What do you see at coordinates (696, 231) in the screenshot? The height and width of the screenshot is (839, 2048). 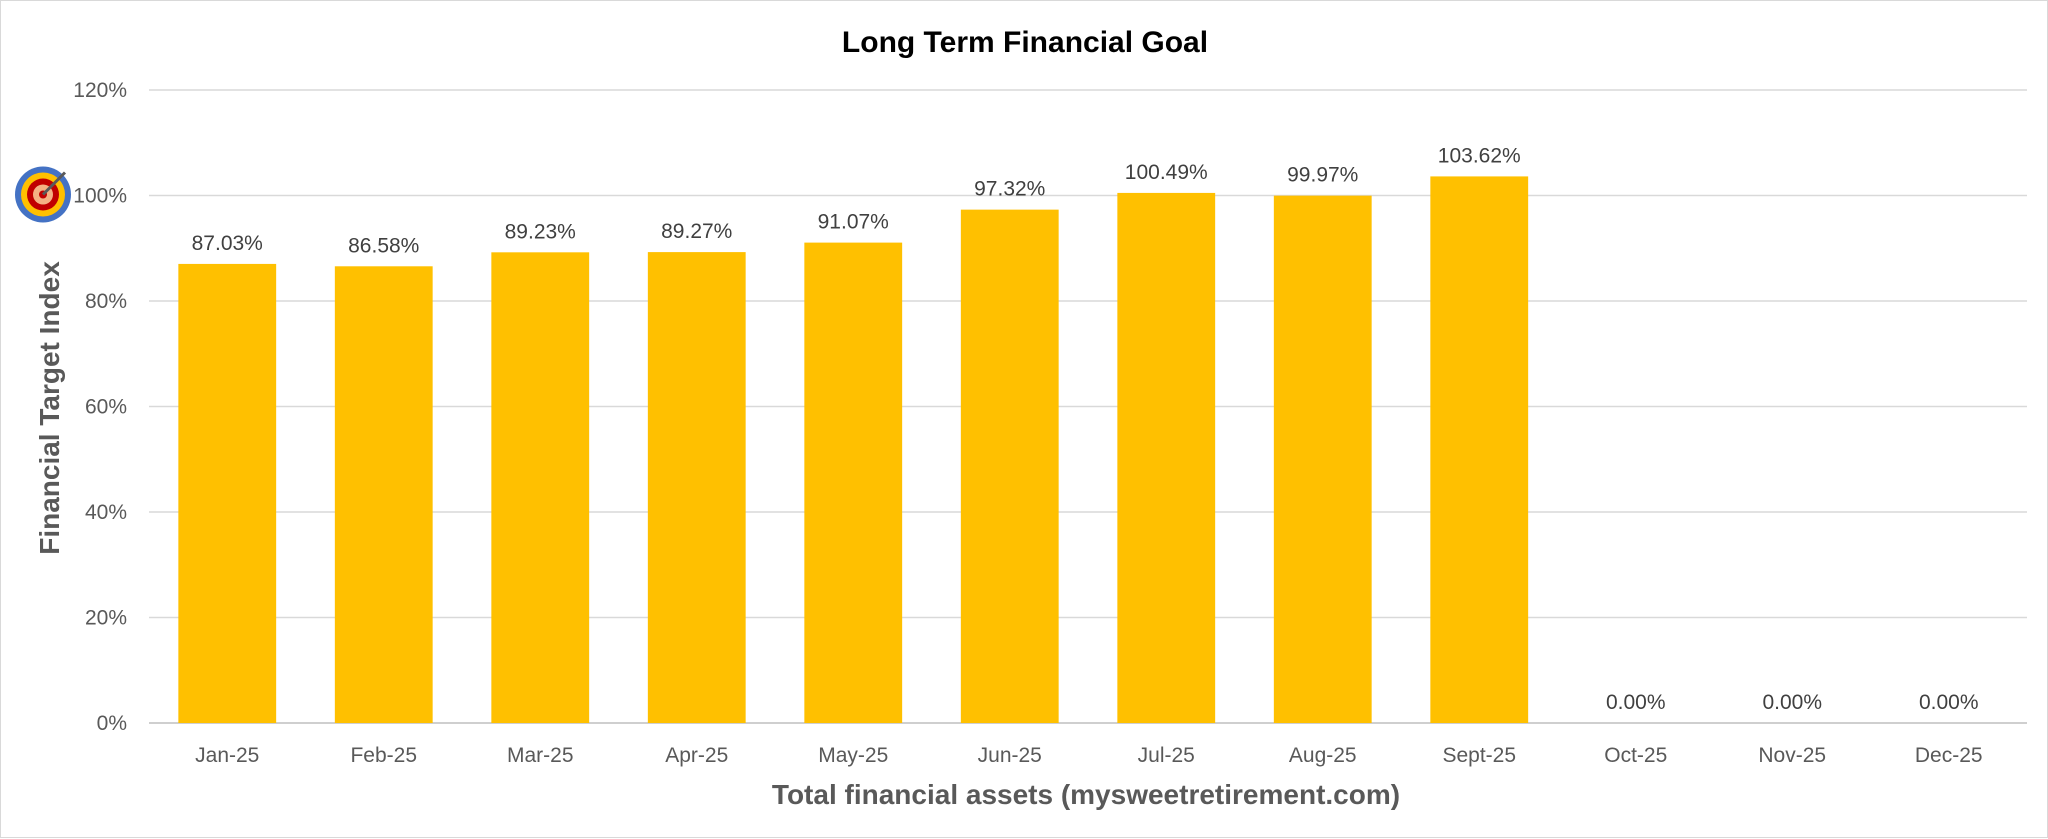 I see `data-label: 89.27%` at bounding box center [696, 231].